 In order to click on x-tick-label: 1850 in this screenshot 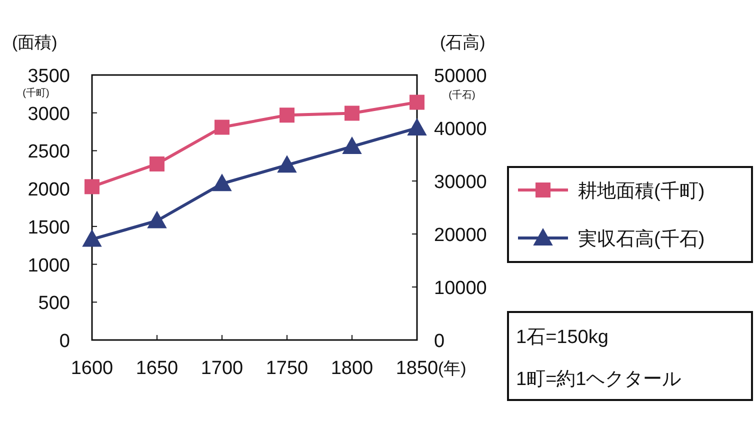, I will do `click(417, 368)`.